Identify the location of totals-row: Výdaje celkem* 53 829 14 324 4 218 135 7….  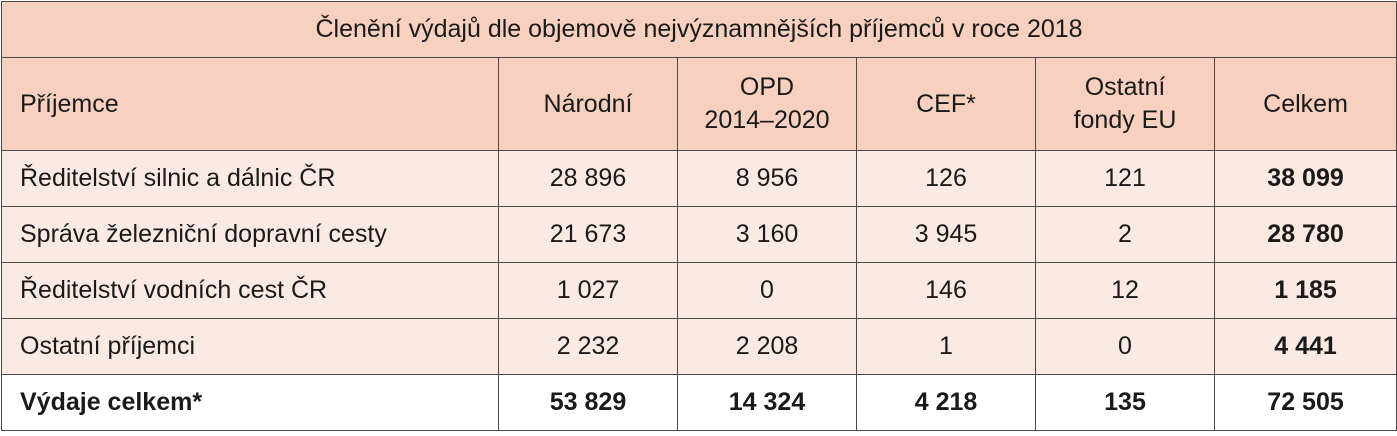
(699, 402).